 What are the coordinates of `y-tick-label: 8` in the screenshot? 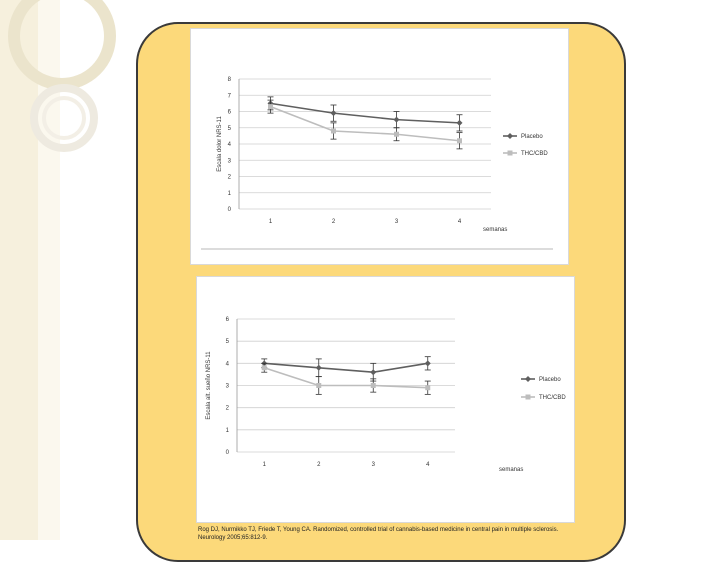 It's located at (230, 80).